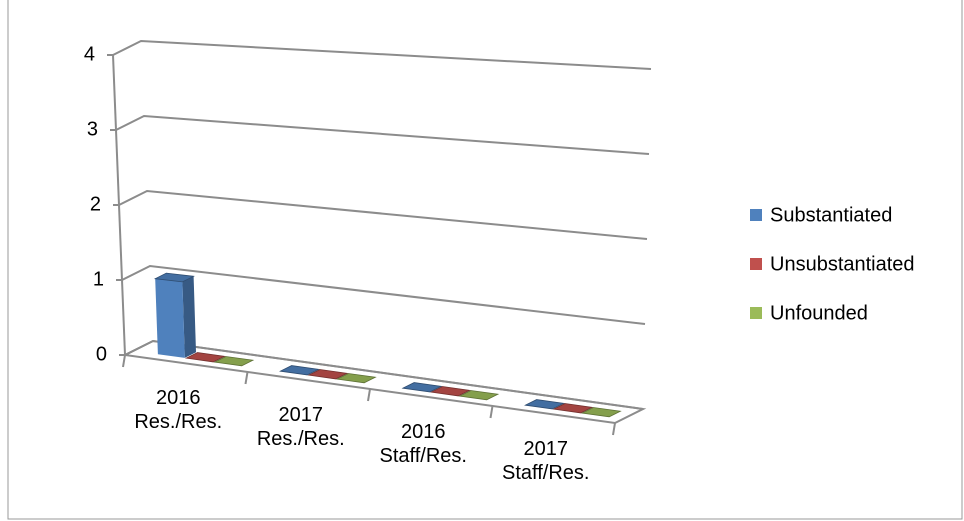  Describe the element at coordinates (95, 204) in the screenshot. I see `y-tick-label: 2` at that location.